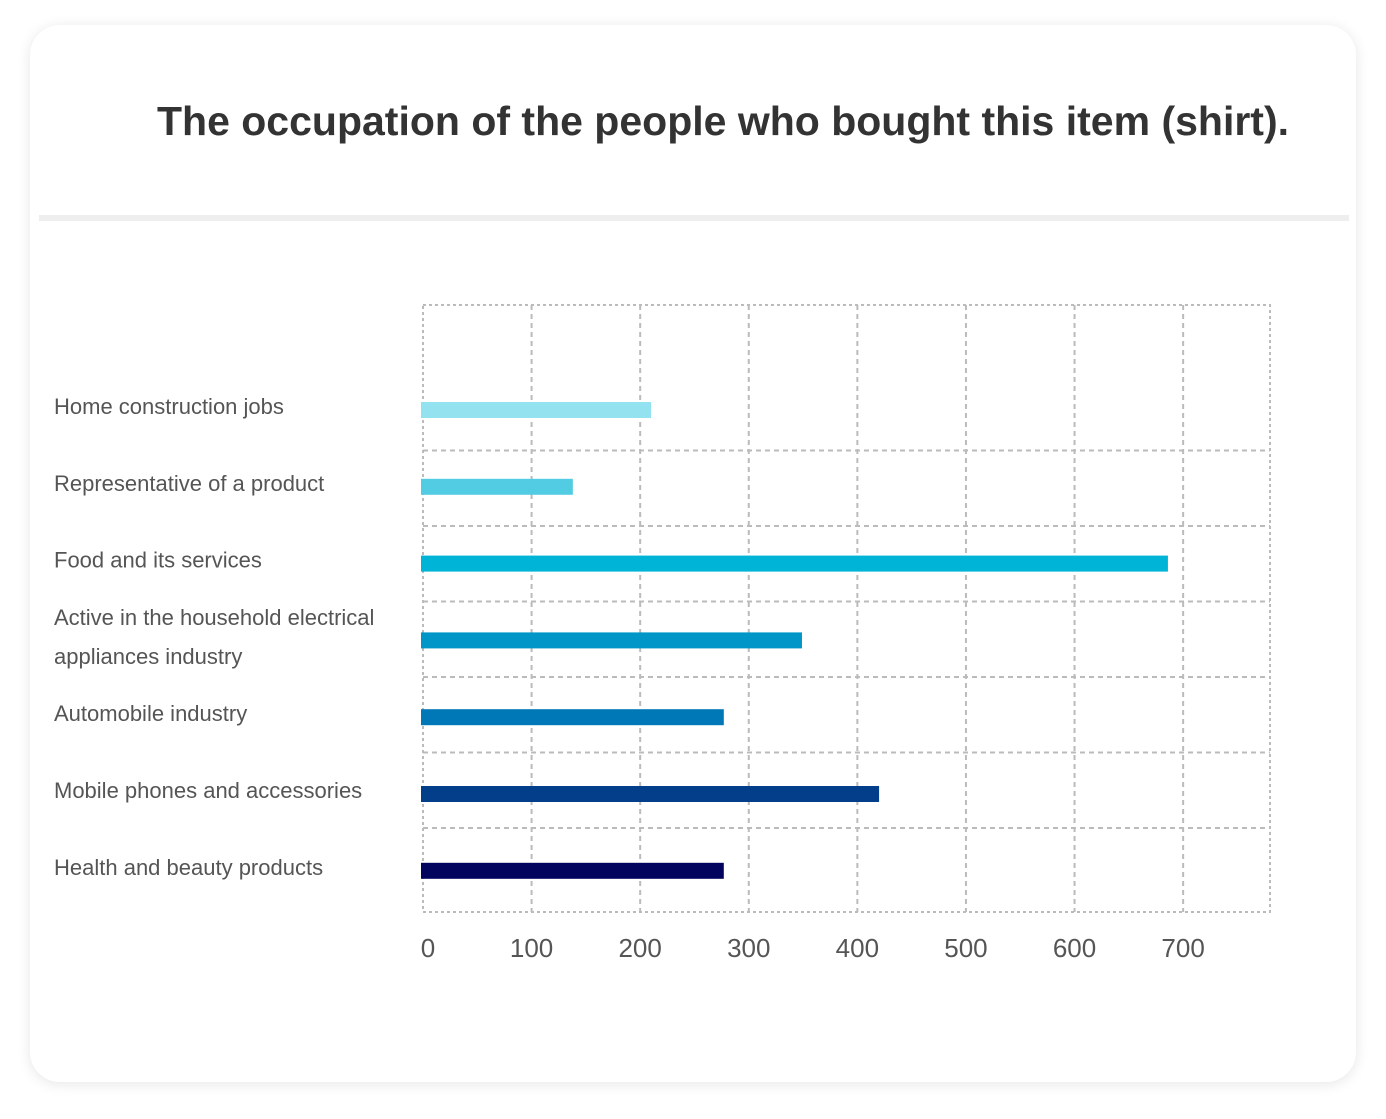 This screenshot has width=1386, height=1119. What do you see at coordinates (148, 656) in the screenshot?
I see `category-label-line: appliances industry` at bounding box center [148, 656].